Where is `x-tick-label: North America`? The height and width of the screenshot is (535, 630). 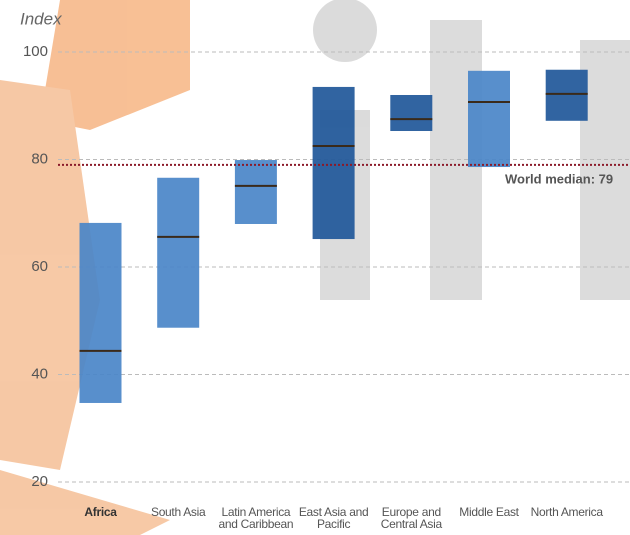 x-tick-label: North America is located at coordinates (566, 512).